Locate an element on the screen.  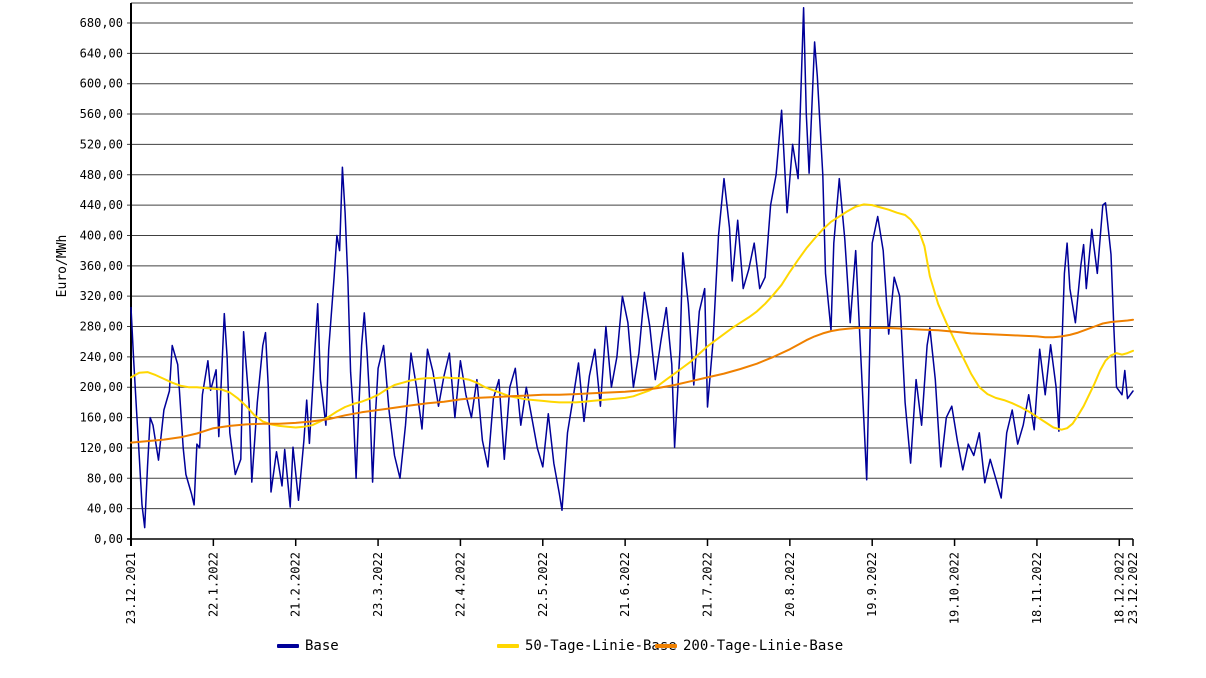
y-axis-title: Euro/MWh is located at coordinates (62, 266).